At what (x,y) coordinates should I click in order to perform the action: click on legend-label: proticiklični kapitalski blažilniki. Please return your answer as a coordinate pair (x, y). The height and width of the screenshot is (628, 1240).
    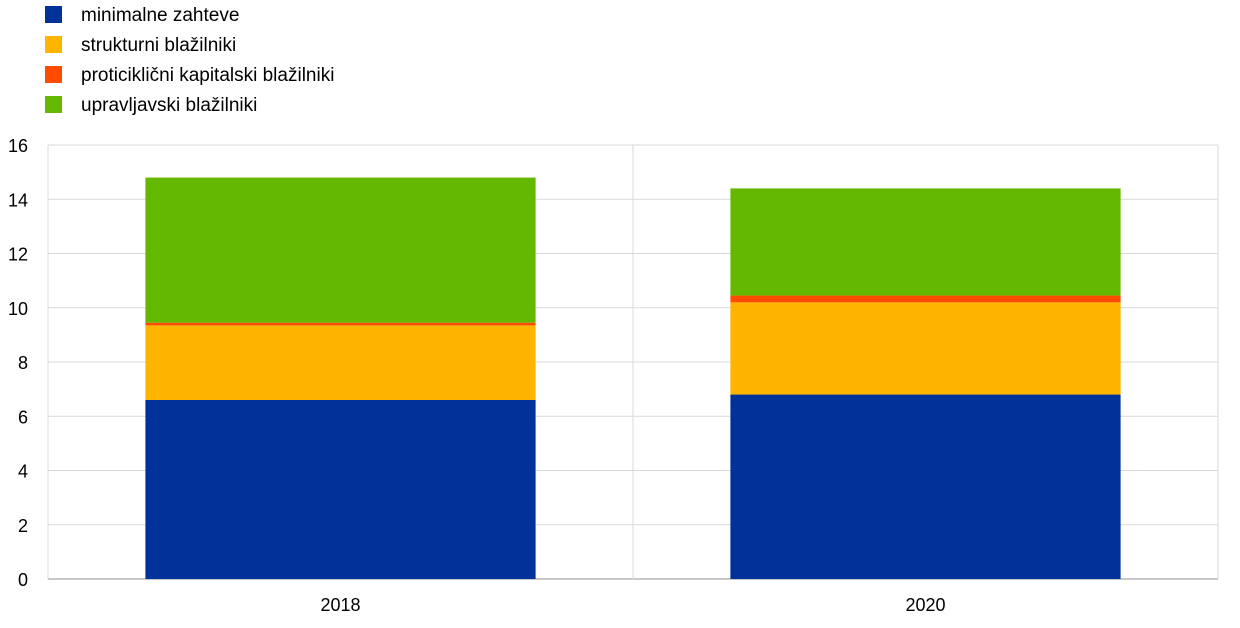
    Looking at the image, I should click on (207, 75).